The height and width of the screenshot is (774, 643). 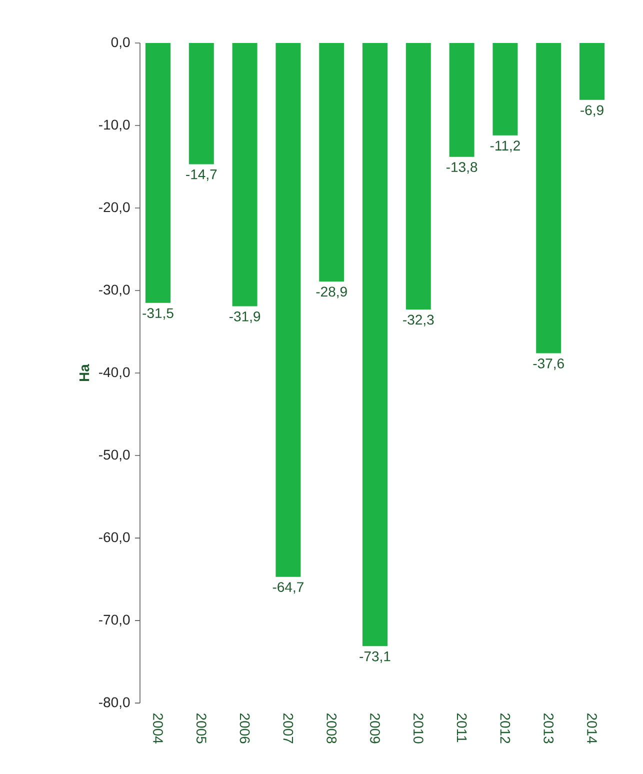 I want to click on data-label: -32,3, so click(x=418, y=320).